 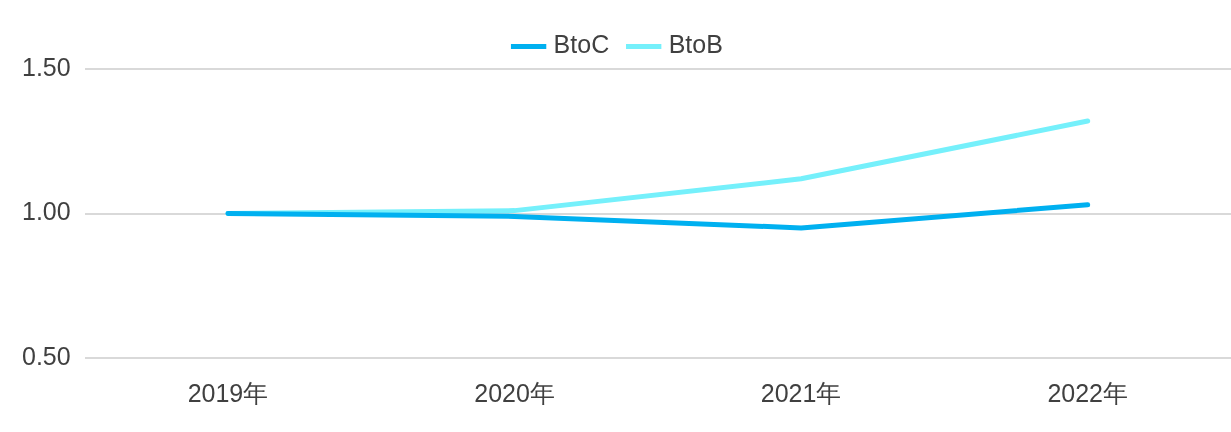 What do you see at coordinates (46, 66) in the screenshot?
I see `y-tick-label: 1.50` at bounding box center [46, 66].